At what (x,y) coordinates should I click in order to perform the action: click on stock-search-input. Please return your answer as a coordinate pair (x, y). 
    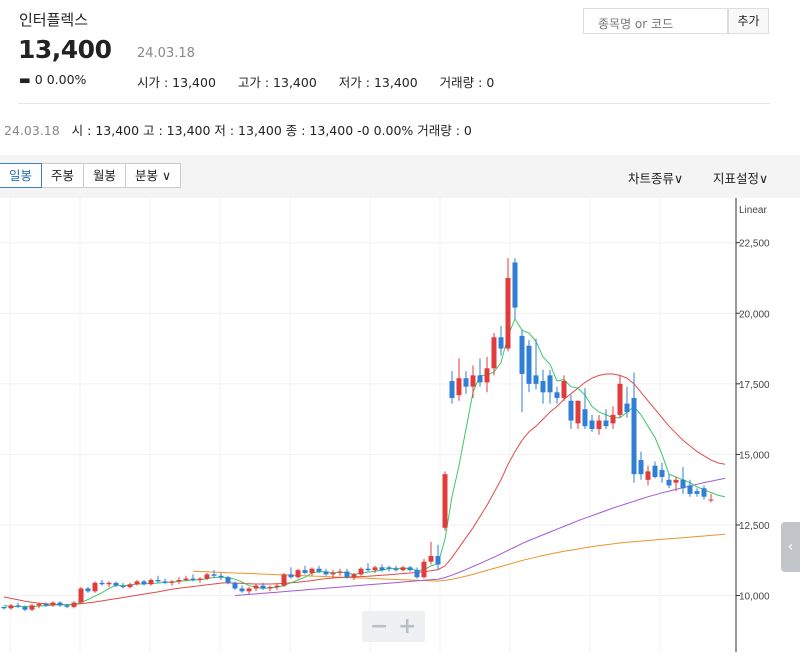
    Looking at the image, I should click on (655, 21).